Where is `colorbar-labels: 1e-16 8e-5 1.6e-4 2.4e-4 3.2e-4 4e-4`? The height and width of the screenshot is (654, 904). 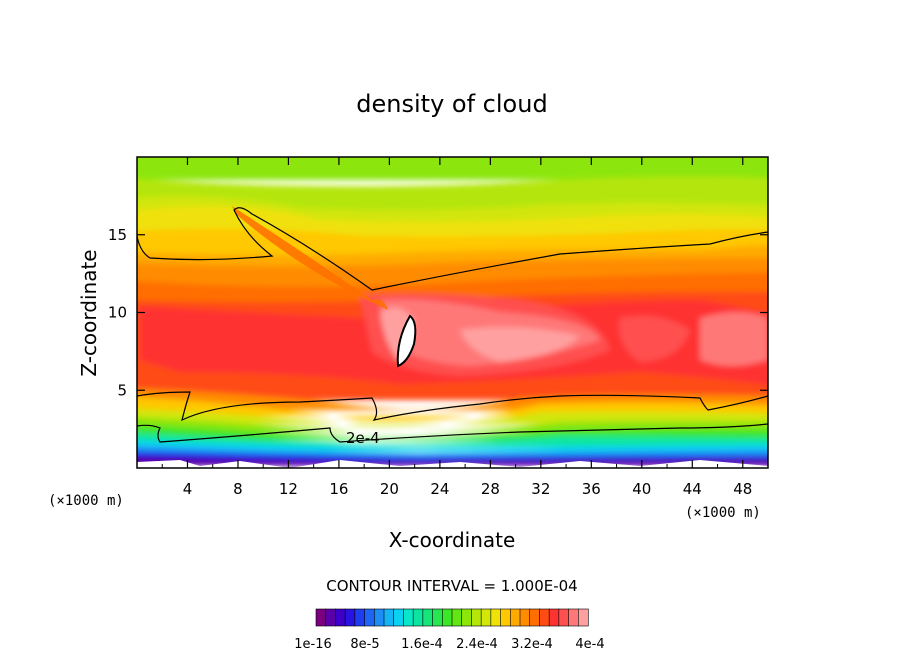 colorbar-labels: 1e-16 8e-5 1.6e-4 2.4e-4 3.2e-4 4e-4 is located at coordinates (449, 644).